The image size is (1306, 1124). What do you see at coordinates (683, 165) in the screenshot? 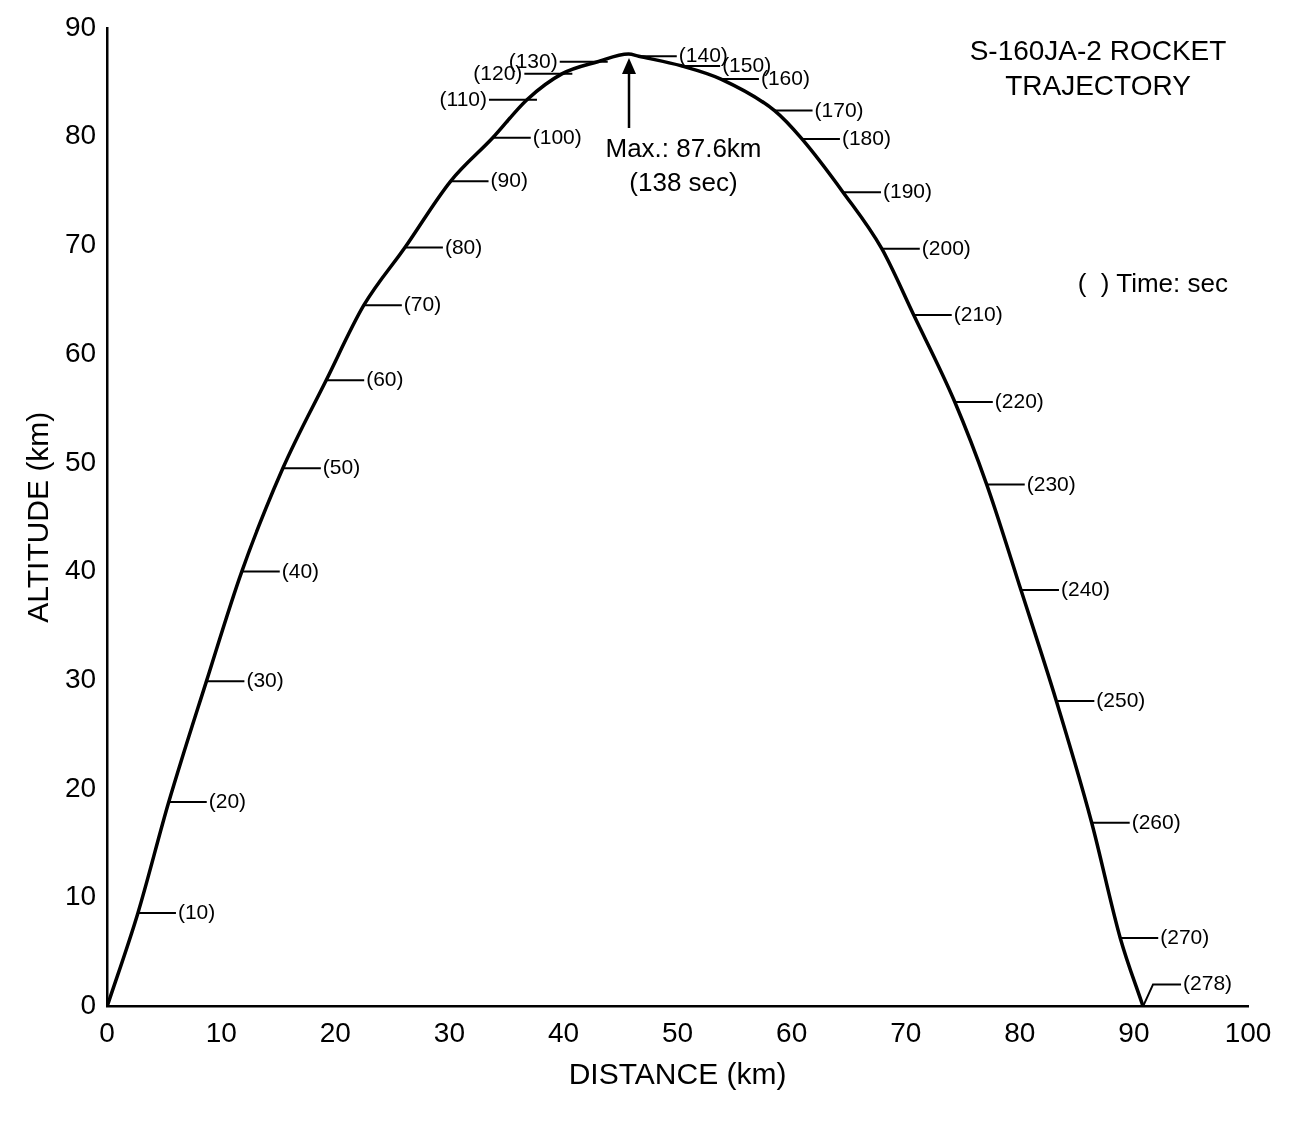
I see `annotation: Max.: 87.6km (138 sec)` at bounding box center [683, 165].